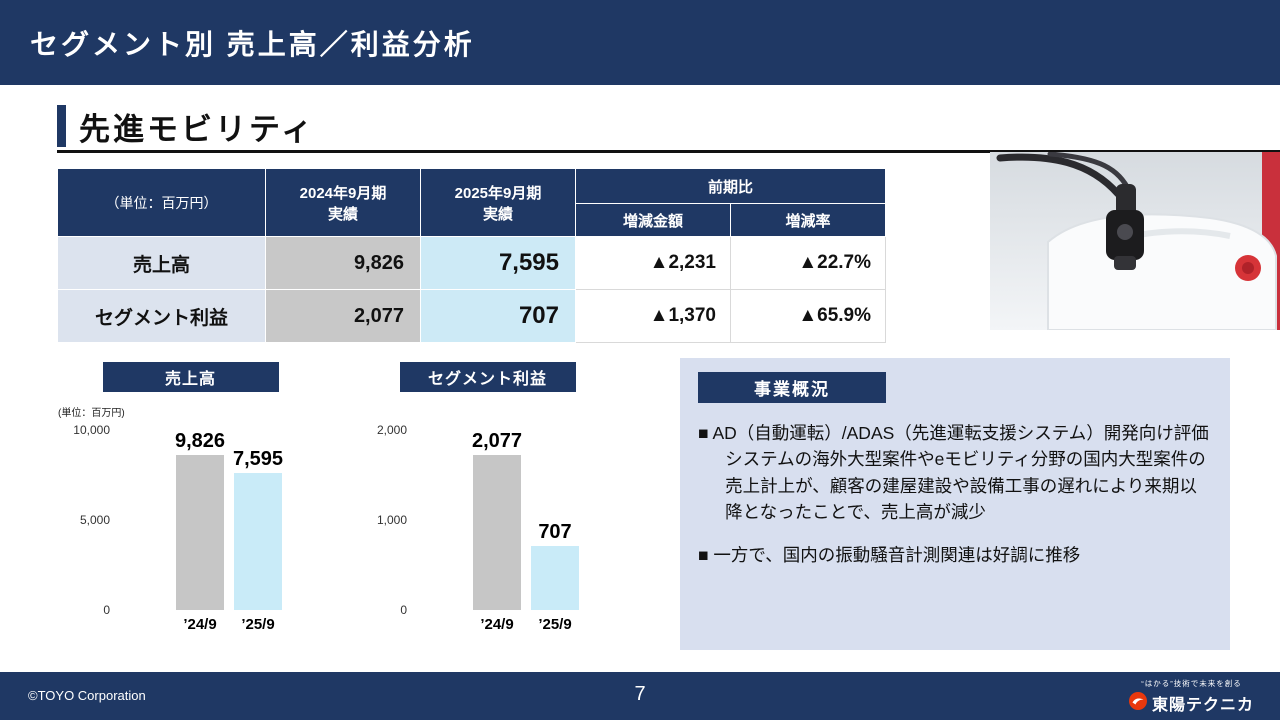 The image size is (1280, 720). I want to click on sales-fy2025-value: 7,595, so click(498, 263).